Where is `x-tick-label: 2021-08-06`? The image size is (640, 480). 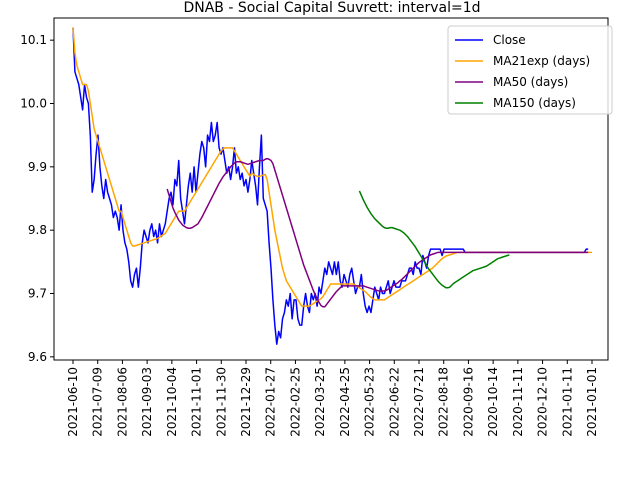
x-tick-label: 2021-08-06 is located at coordinates (122, 402).